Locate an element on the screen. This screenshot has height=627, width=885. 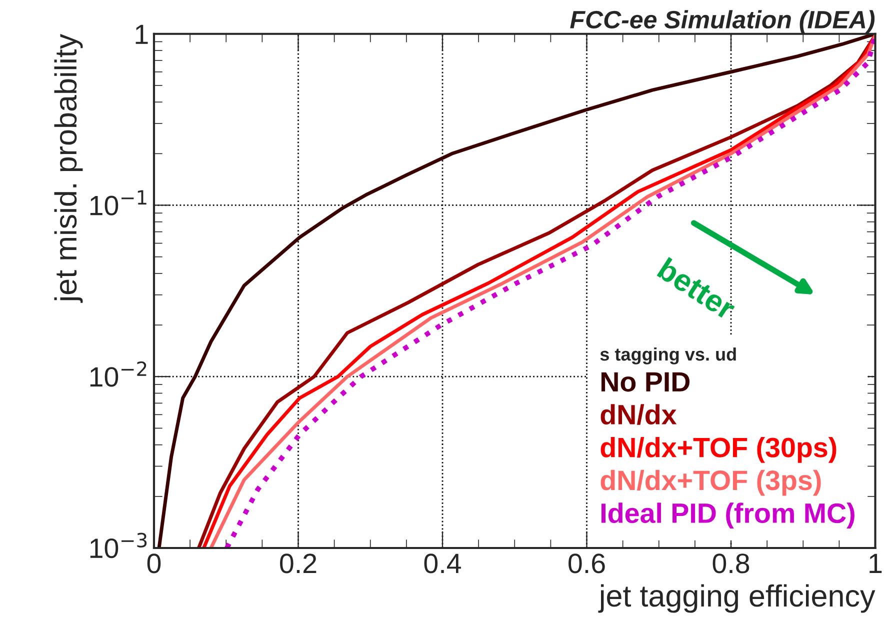
y-tick-label: 1 is located at coordinates (142, 34).